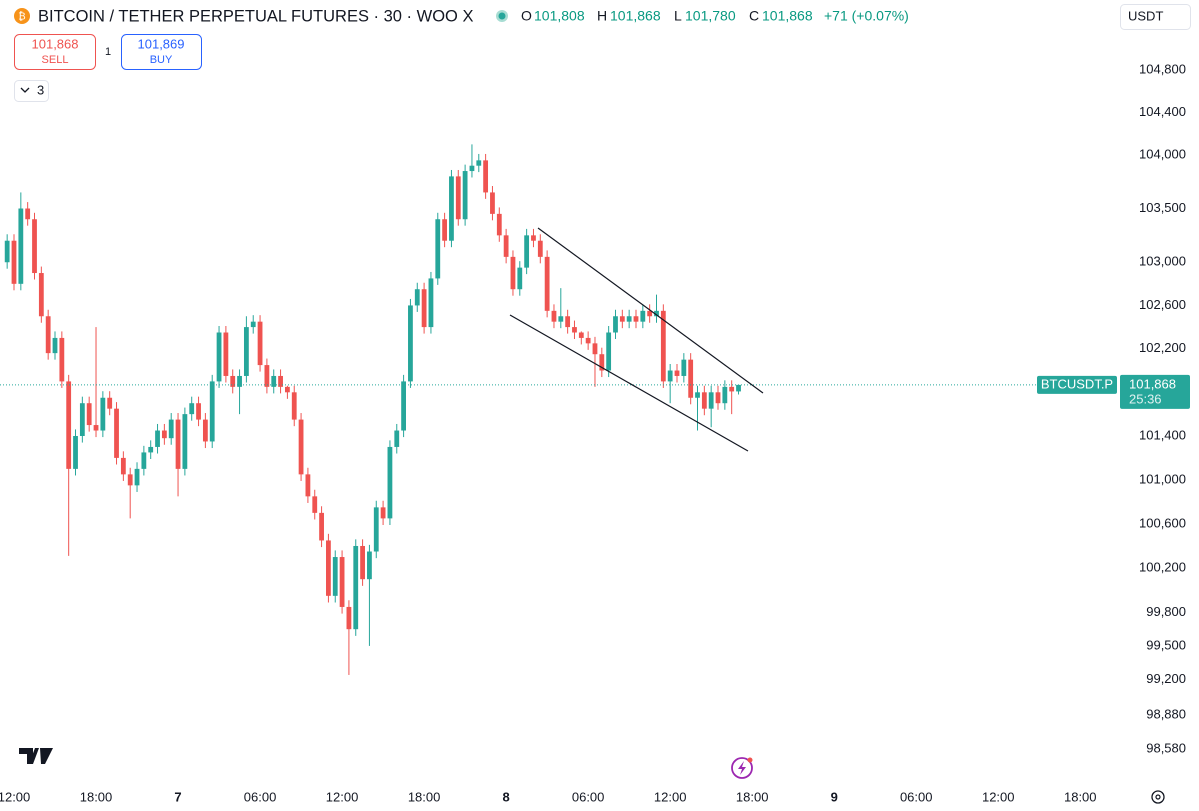 This screenshot has width=1199, height=811. Describe the element at coordinates (602, 16) in the screenshot. I see `ohlc-label: H` at that location.